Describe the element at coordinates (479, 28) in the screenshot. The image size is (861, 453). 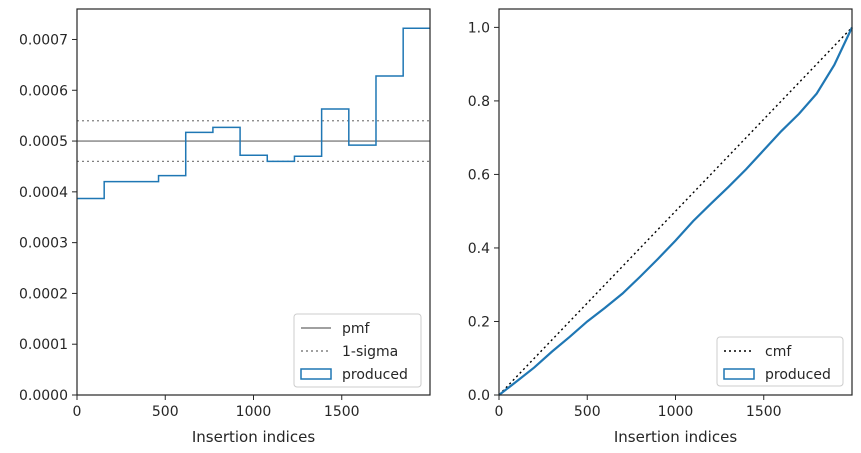
I see `y-tick-label: 1.0` at that location.